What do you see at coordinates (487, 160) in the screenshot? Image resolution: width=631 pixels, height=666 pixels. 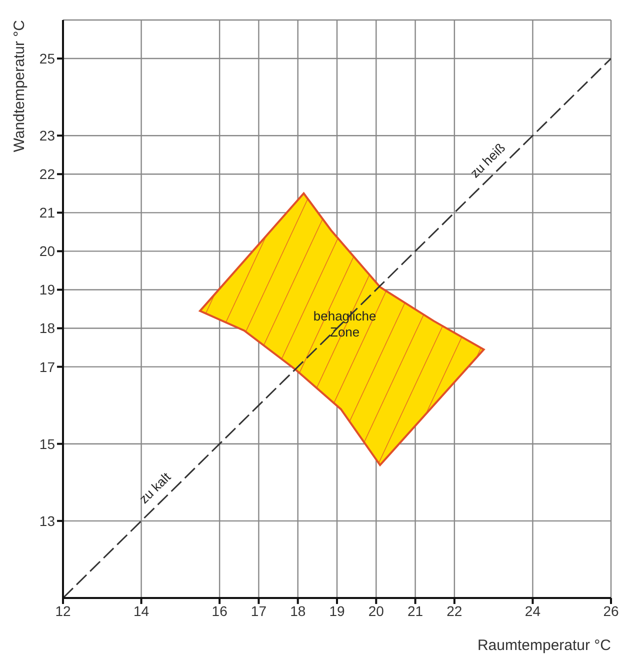 I see `annotation: zu heiß` at bounding box center [487, 160].